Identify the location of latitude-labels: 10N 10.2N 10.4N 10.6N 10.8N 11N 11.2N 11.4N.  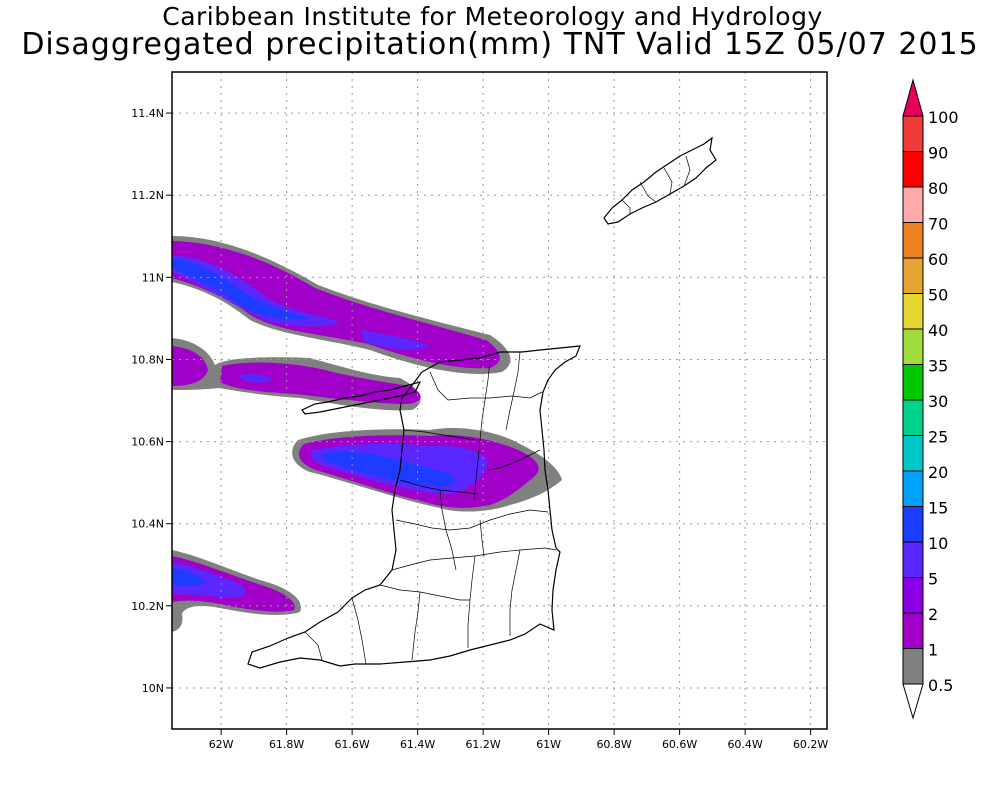
(147, 401).